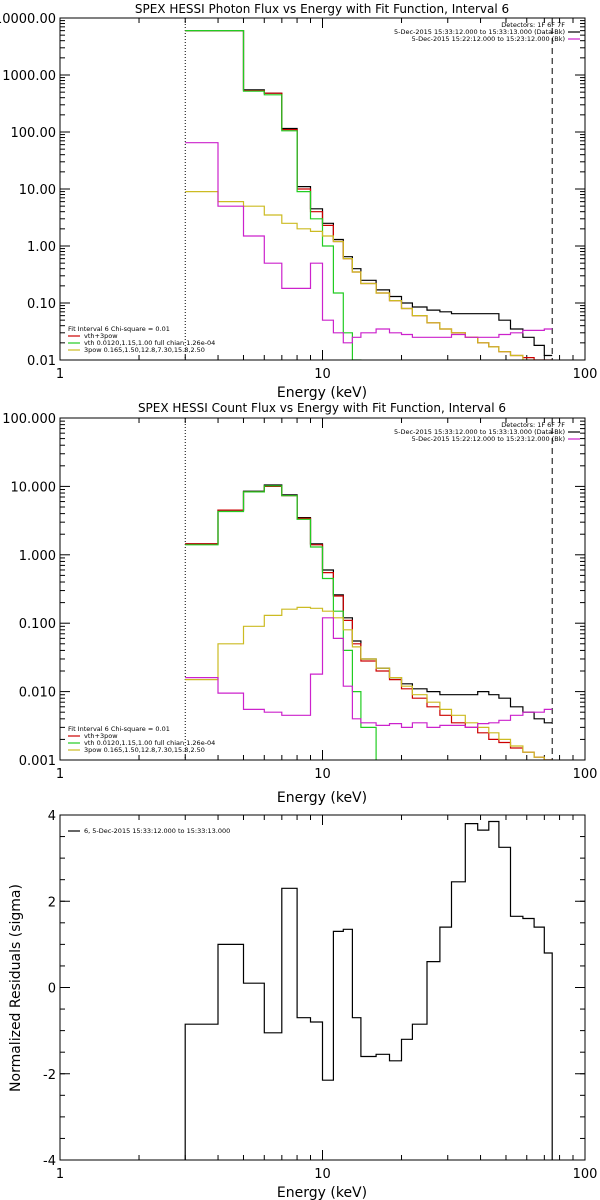 The image size is (600, 1200). What do you see at coordinates (41, 247) in the screenshot?
I see `y-tick-label: 1.00` at bounding box center [41, 247].